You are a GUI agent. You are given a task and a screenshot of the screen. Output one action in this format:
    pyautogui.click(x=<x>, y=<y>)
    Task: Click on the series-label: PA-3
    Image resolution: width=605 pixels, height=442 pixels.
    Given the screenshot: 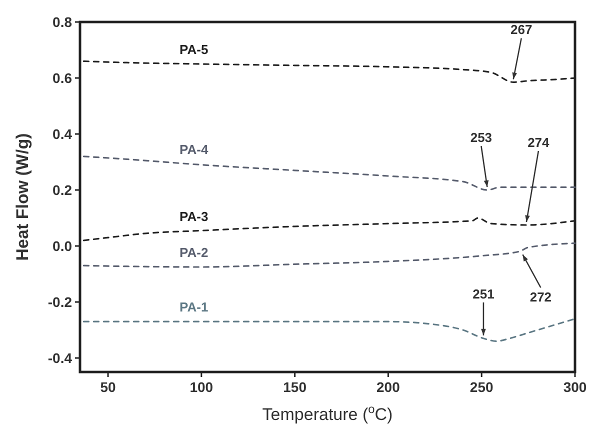 What is the action you would take?
    pyautogui.click(x=194, y=216)
    